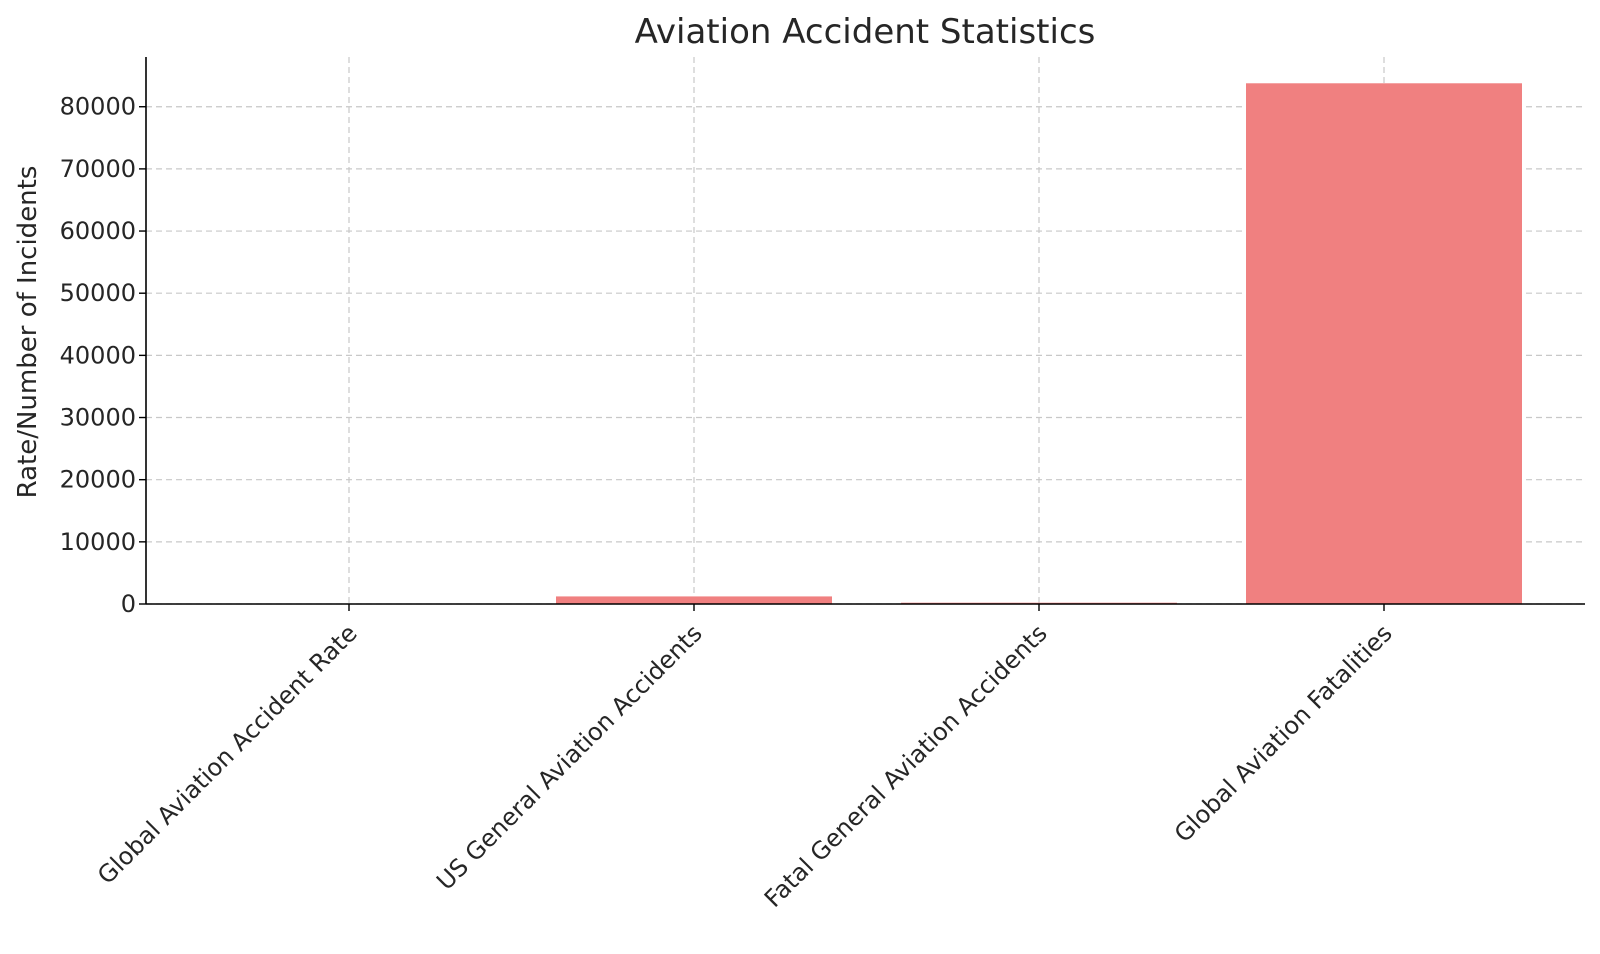  What do you see at coordinates (865, 32) in the screenshot?
I see `chart-title: Aviation Accident Statistics` at bounding box center [865, 32].